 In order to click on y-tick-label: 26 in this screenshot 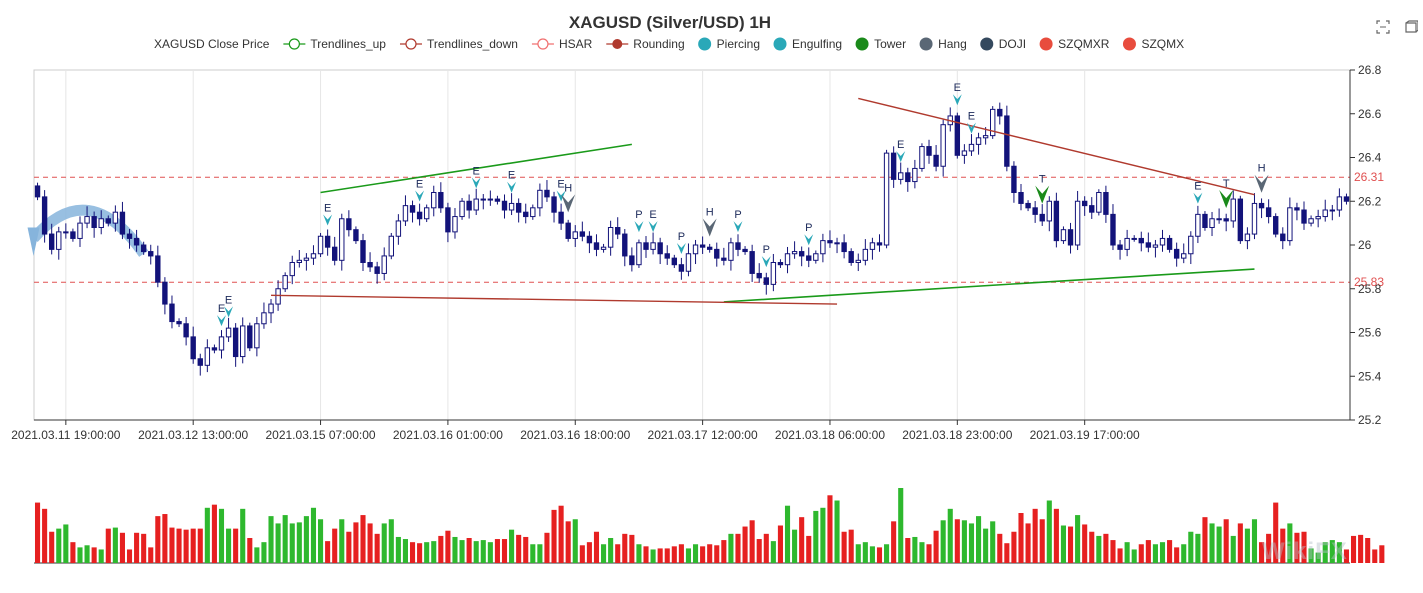, I will do `click(1365, 245)`.